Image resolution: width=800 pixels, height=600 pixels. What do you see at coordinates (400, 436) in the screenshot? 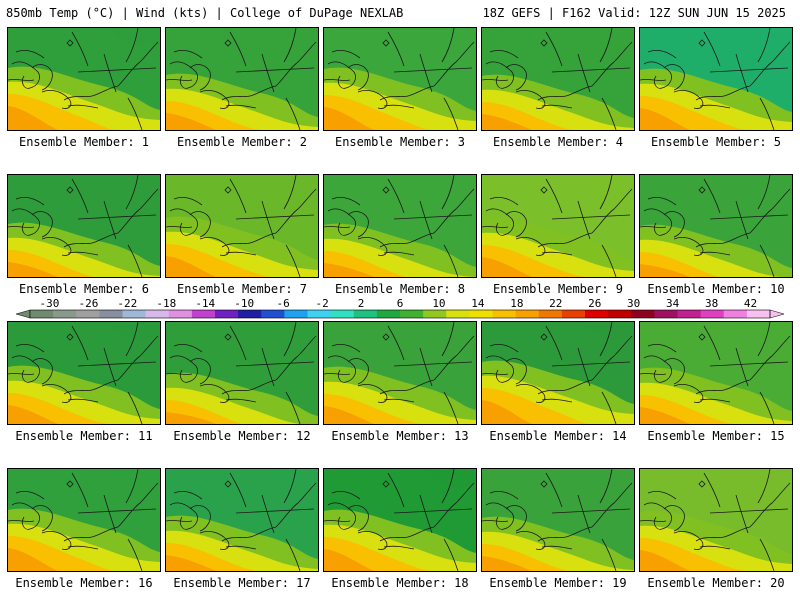
I see `ensemble-member-caption: Ensemble Member: 13` at bounding box center [400, 436].